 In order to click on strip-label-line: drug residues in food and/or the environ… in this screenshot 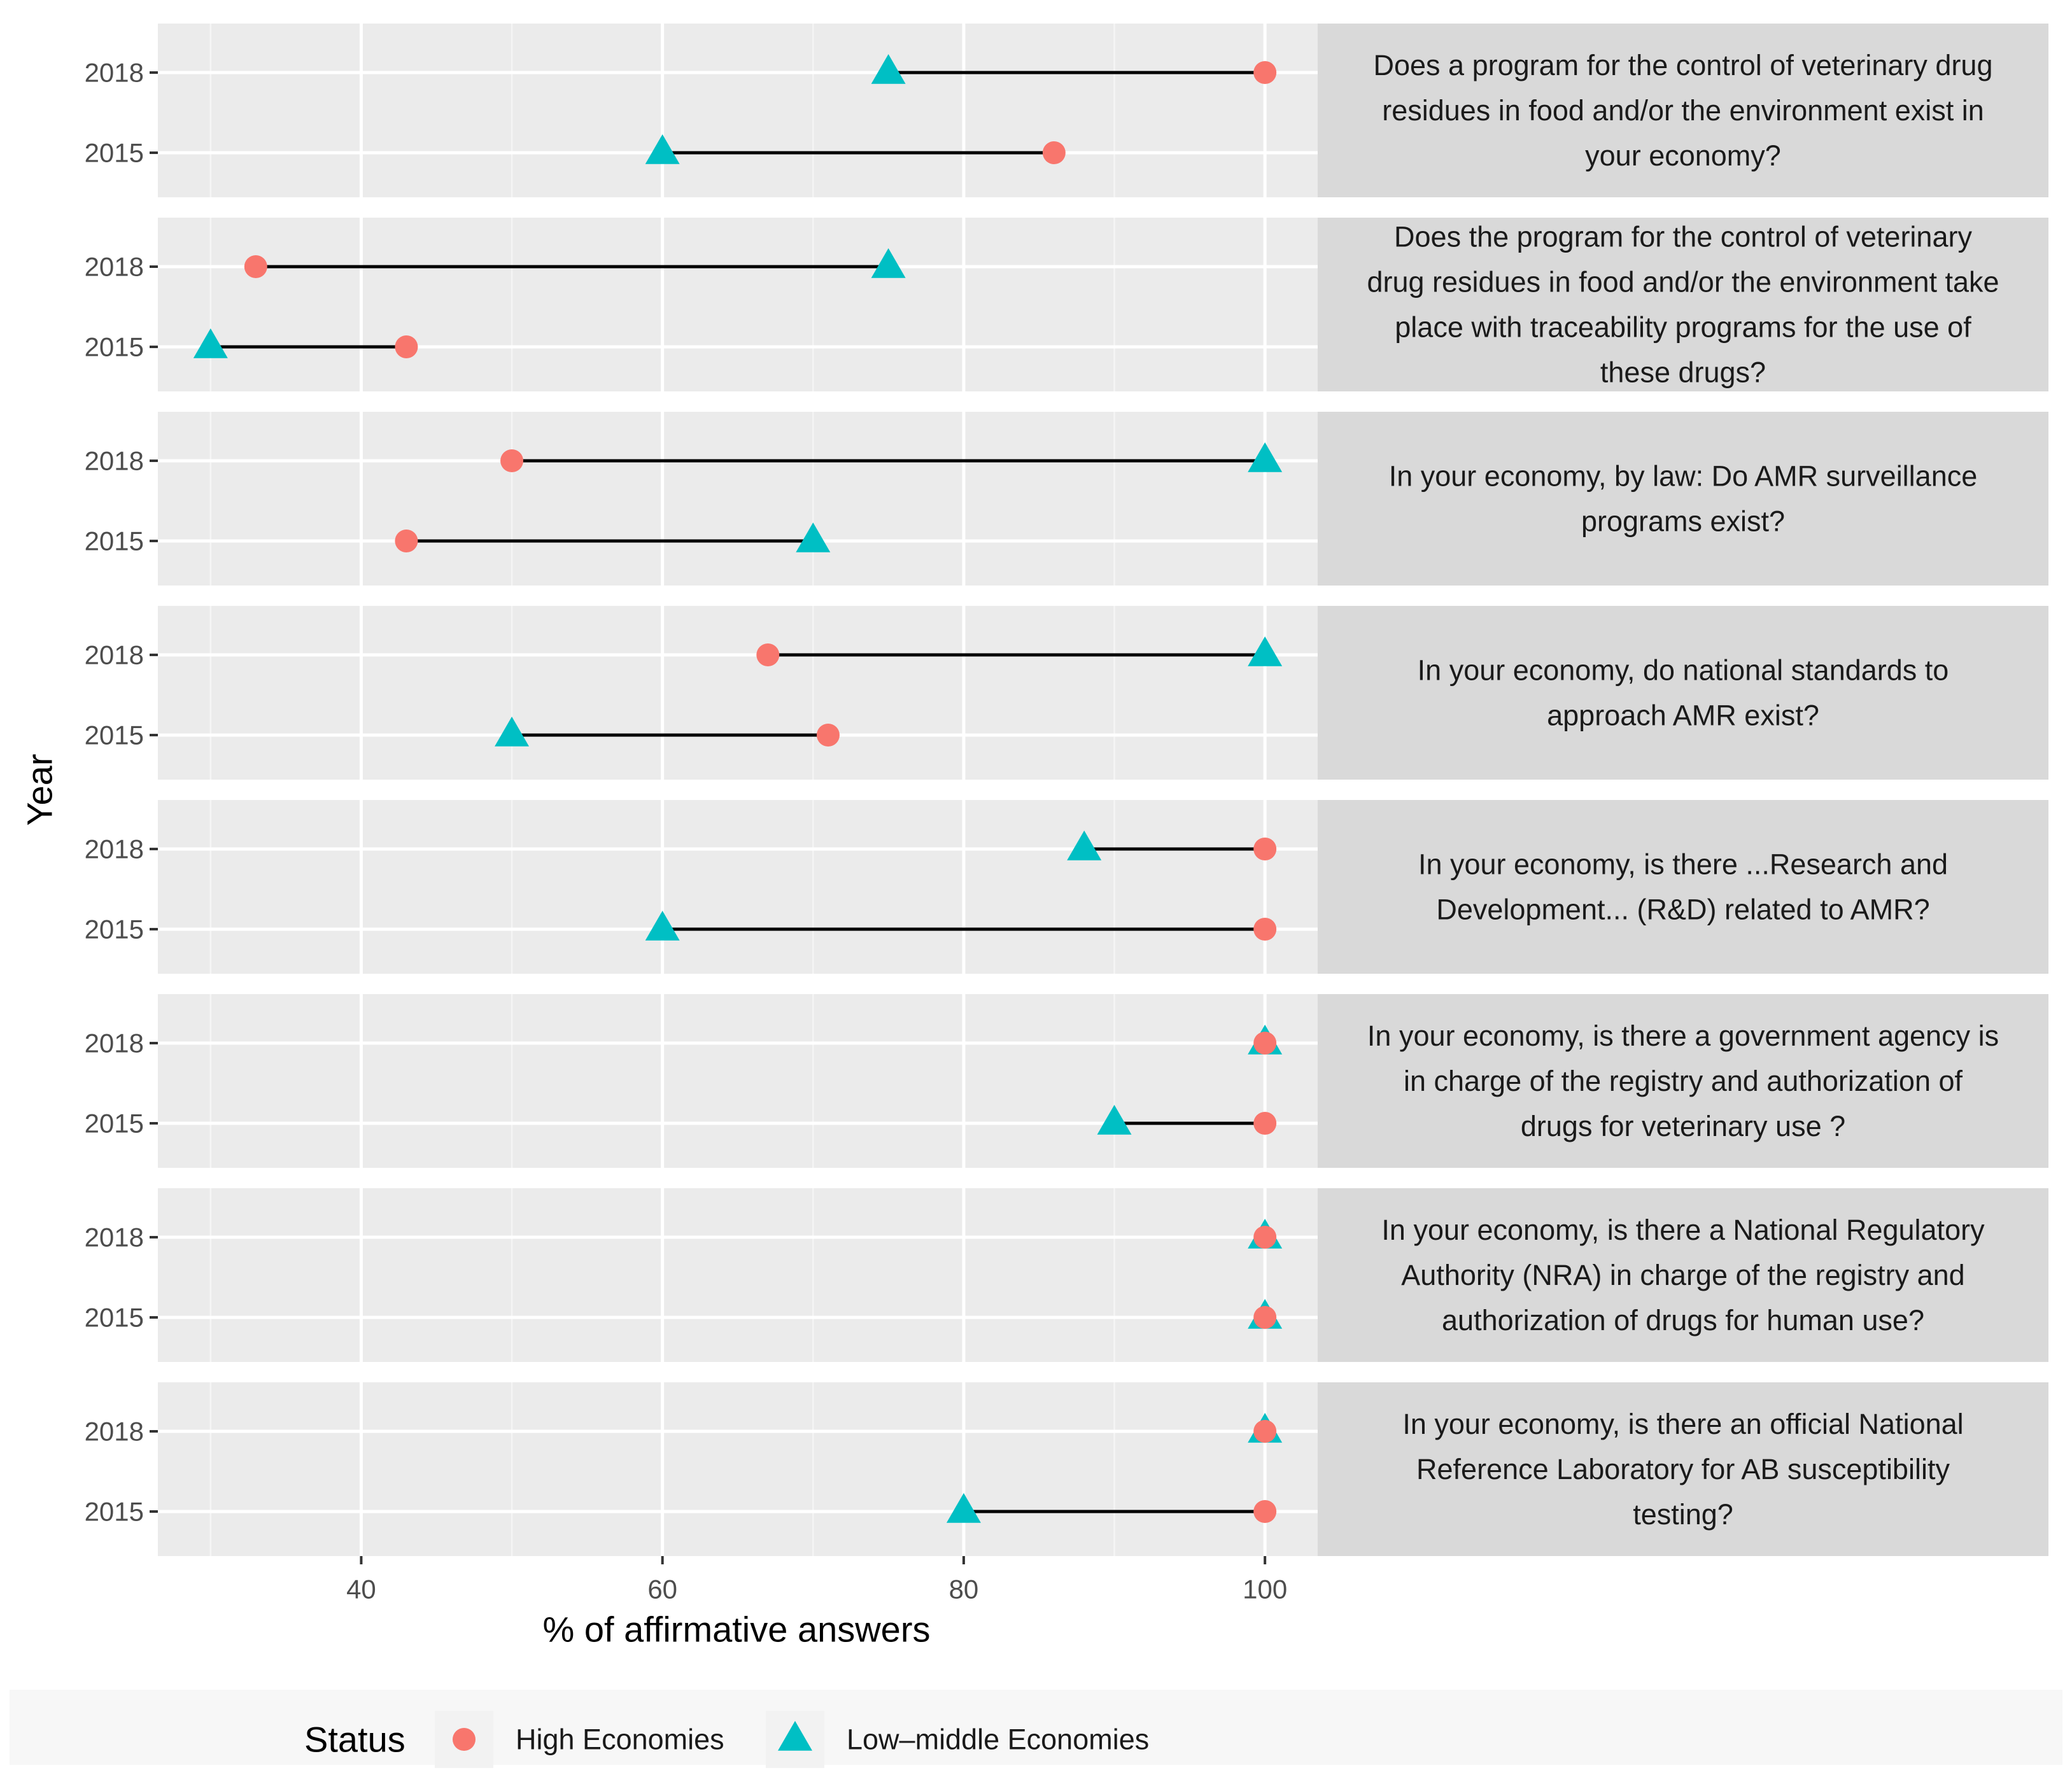, I will do `click(1683, 282)`.